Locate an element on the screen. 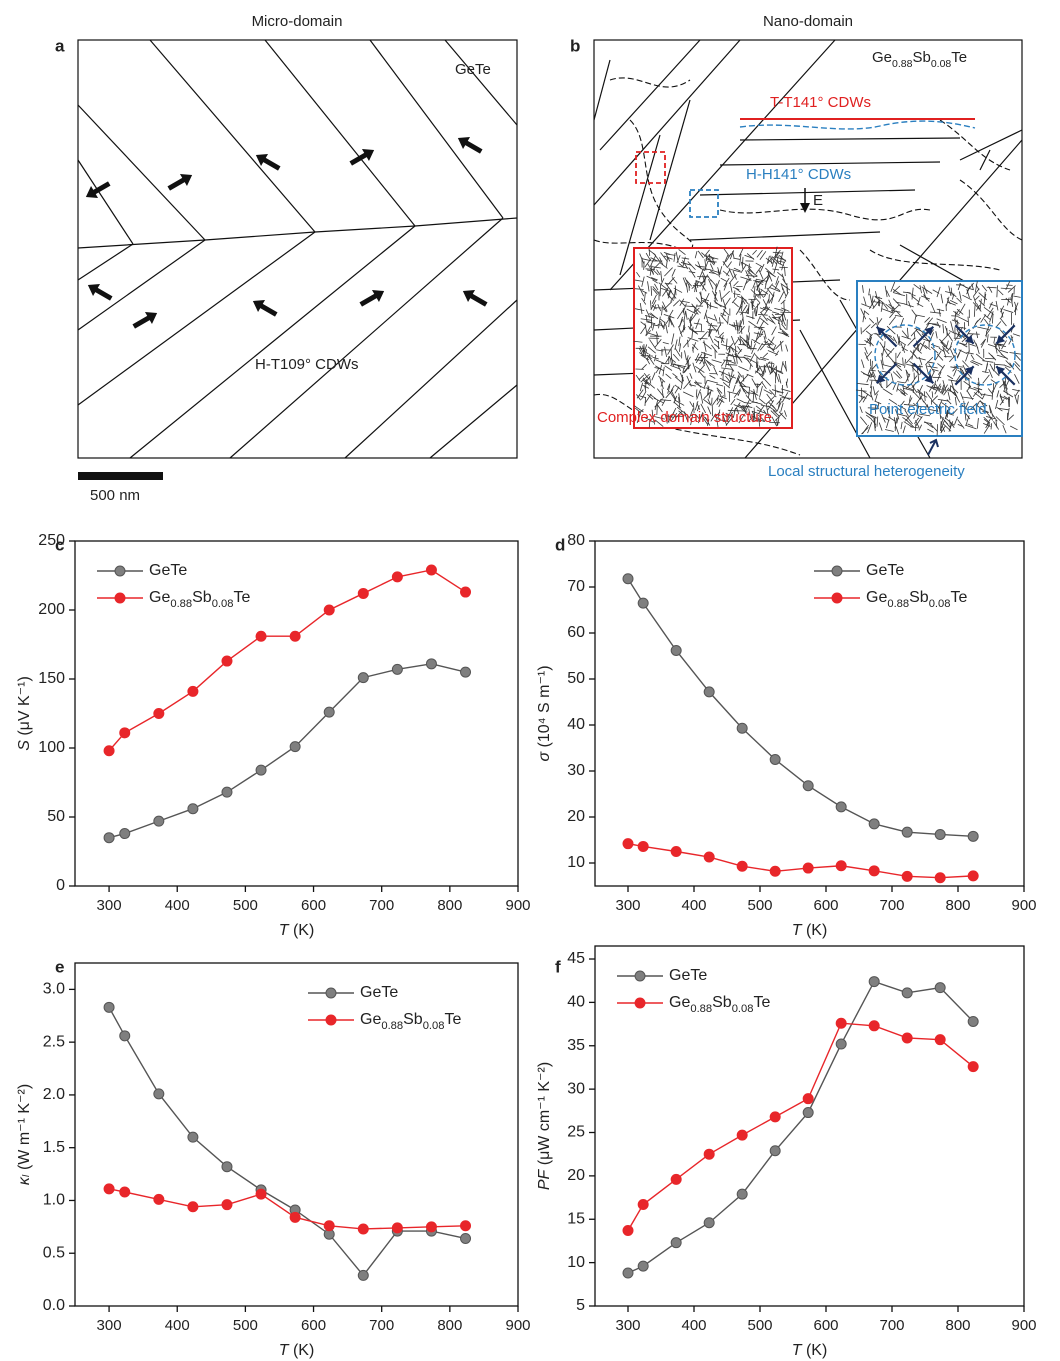 The width and height of the screenshot is (1060, 1361). legend-label: Ge0.88Sb0.08Te is located at coordinates (916, 599).